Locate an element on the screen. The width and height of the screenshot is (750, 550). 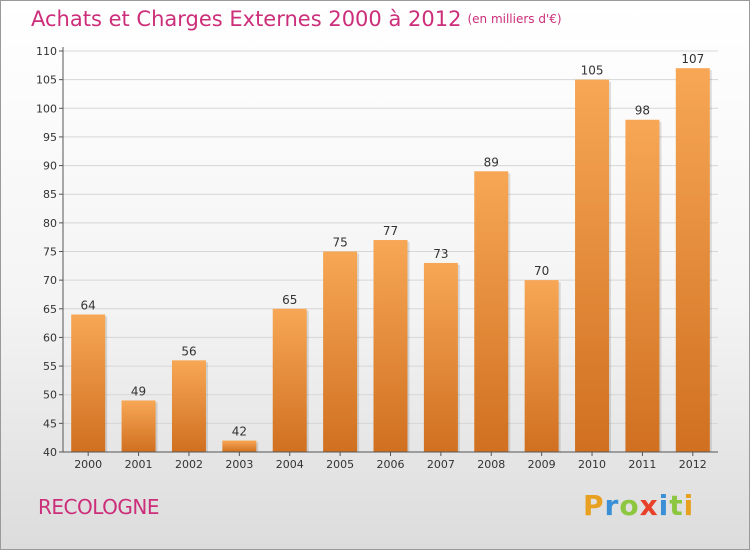
value-label: 42 is located at coordinates (239, 432).